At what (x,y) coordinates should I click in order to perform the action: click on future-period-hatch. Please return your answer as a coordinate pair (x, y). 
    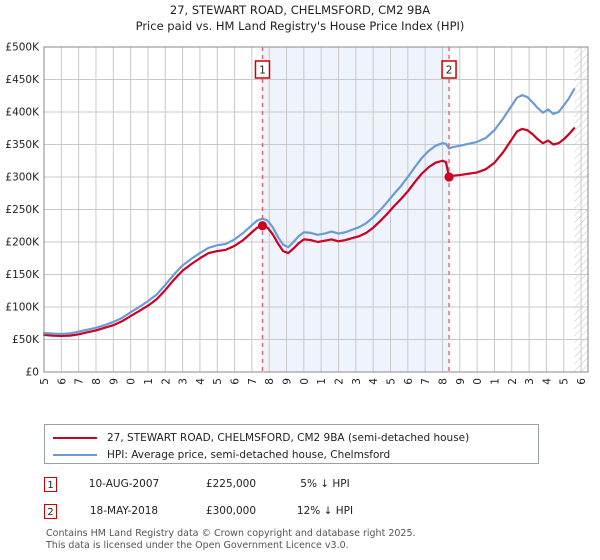
    Looking at the image, I should click on (581, 209).